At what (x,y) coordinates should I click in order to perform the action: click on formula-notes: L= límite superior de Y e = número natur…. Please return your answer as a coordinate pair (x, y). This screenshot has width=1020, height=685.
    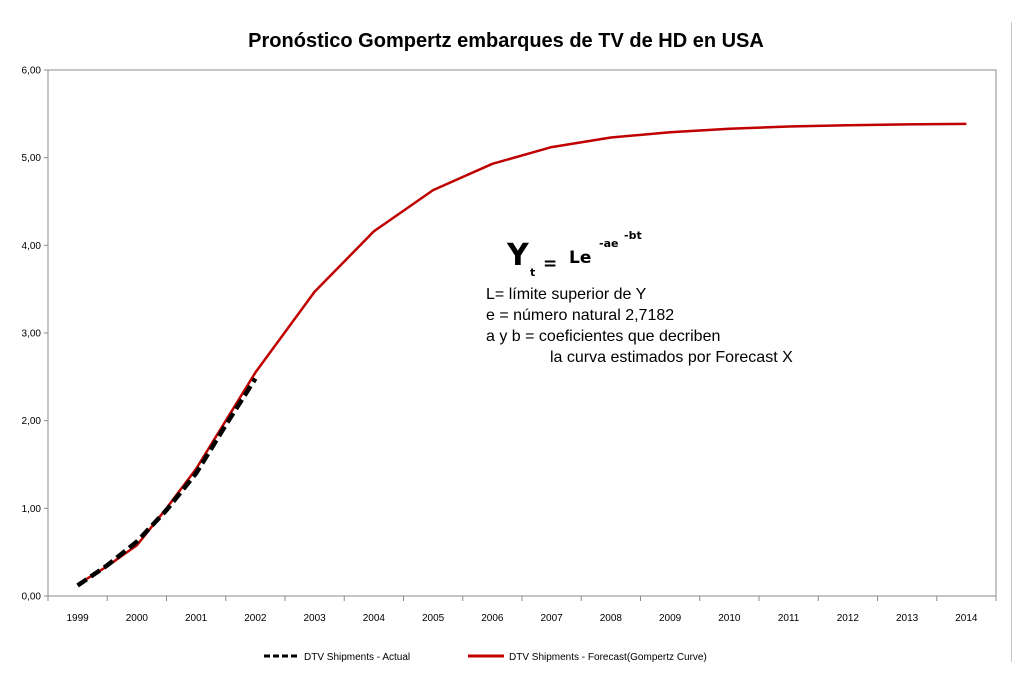
    Looking at the image, I should click on (639, 326).